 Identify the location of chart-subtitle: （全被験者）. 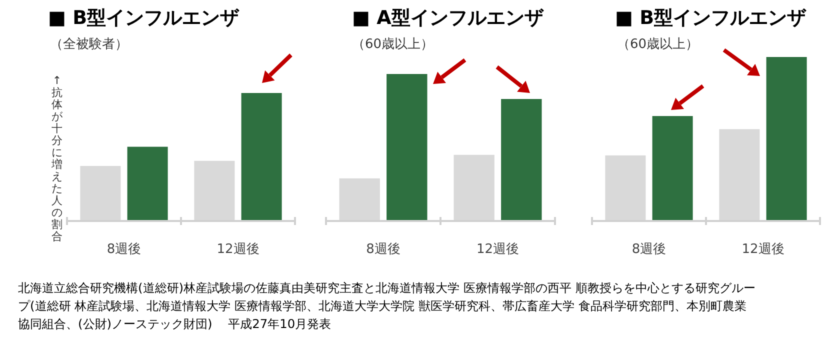
(89, 44).